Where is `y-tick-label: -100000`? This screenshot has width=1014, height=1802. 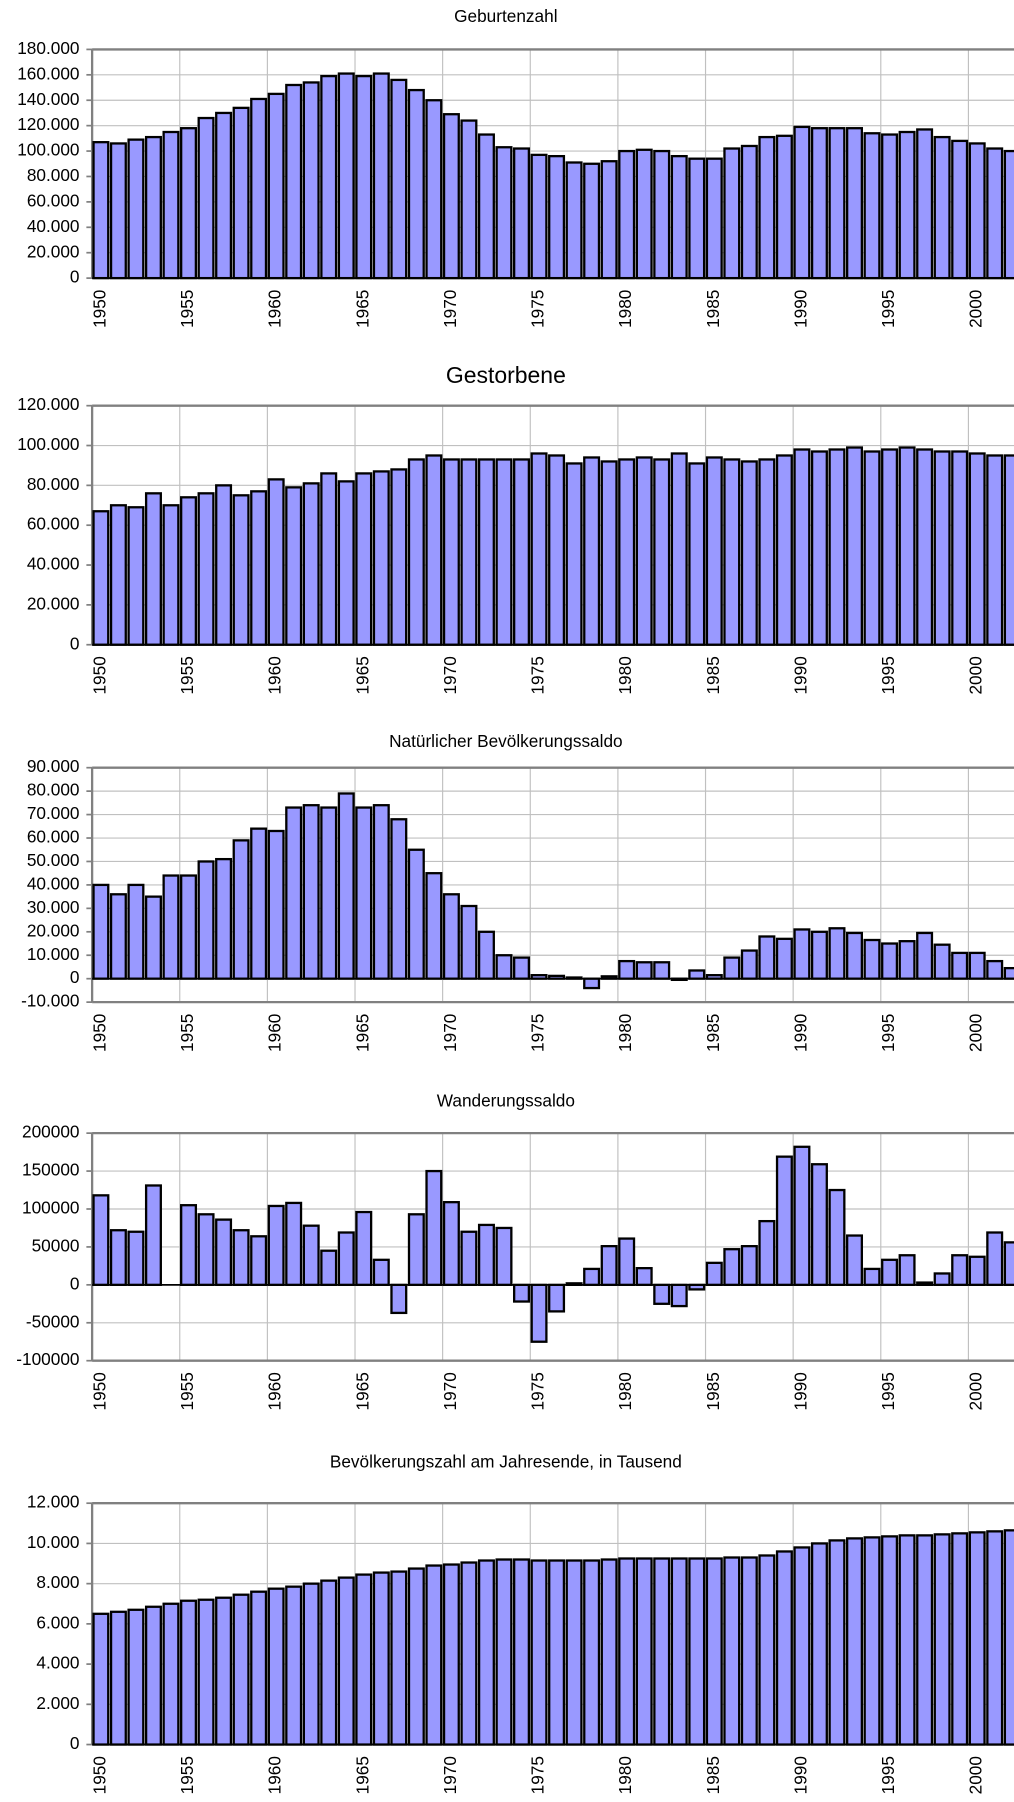 y-tick-label: -100000 is located at coordinates (47, 1359).